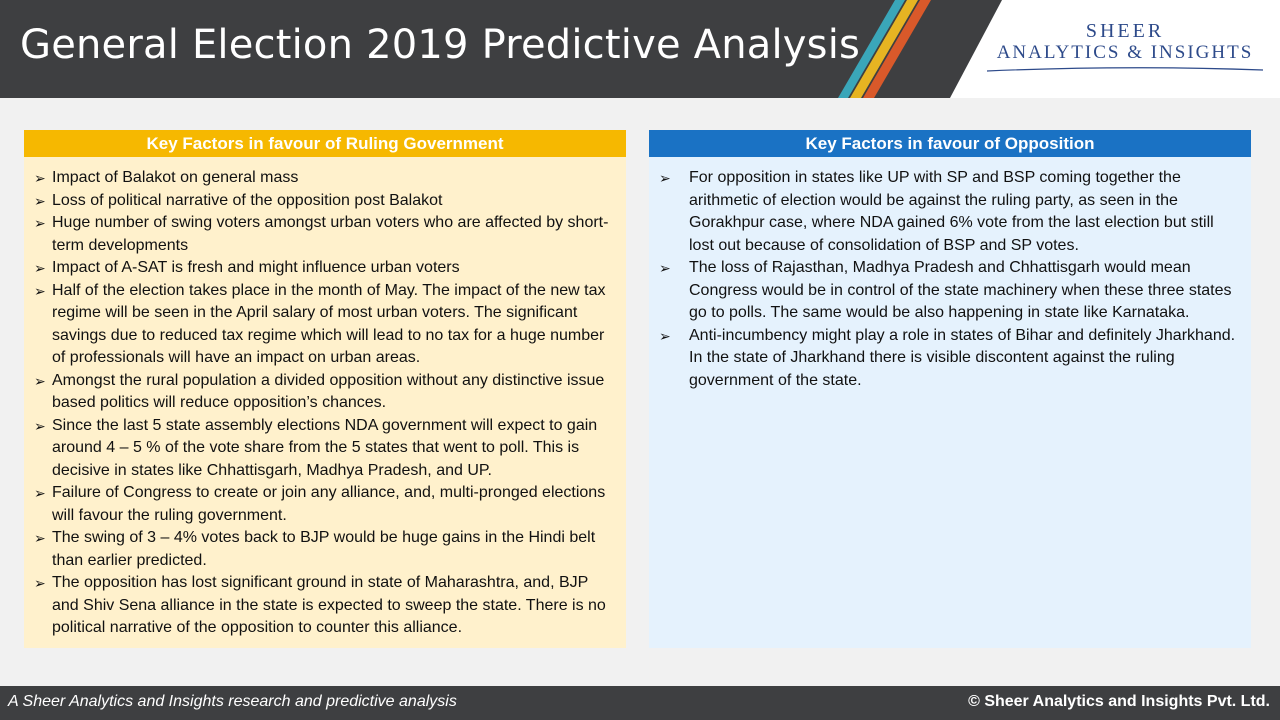  I want to click on stripe-gold, so click(884, 49).